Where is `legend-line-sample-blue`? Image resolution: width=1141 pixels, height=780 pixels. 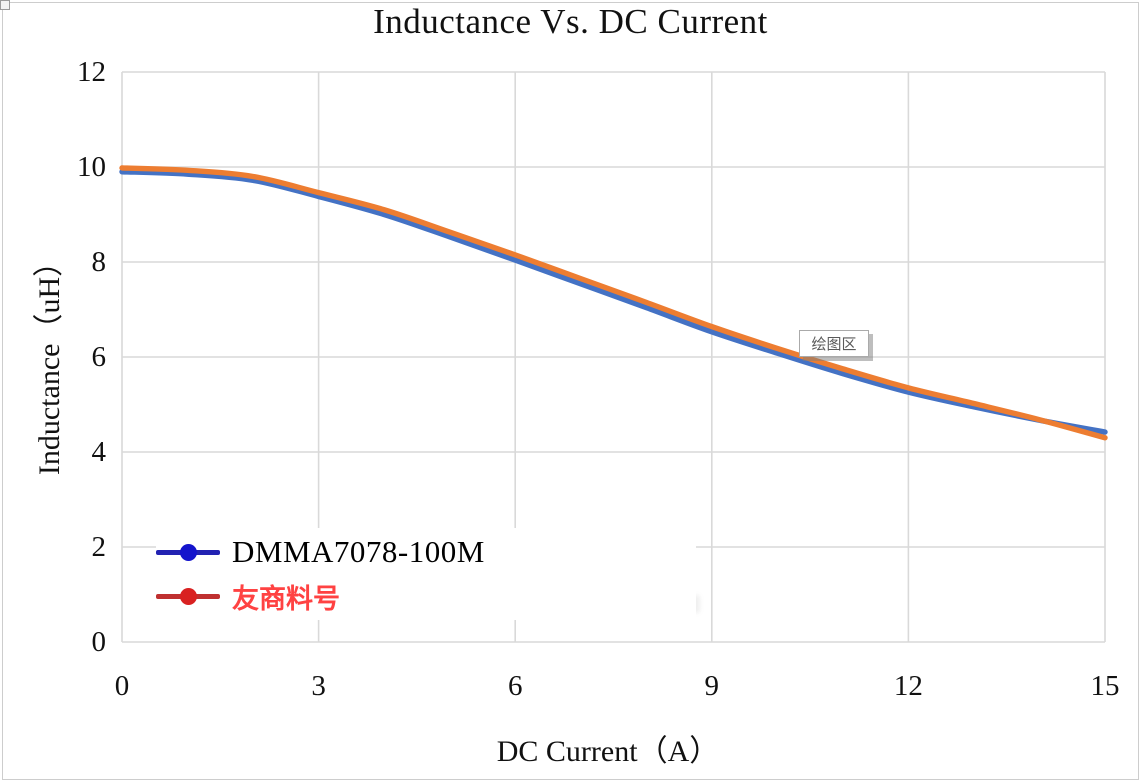 legend-line-sample-blue is located at coordinates (188, 552).